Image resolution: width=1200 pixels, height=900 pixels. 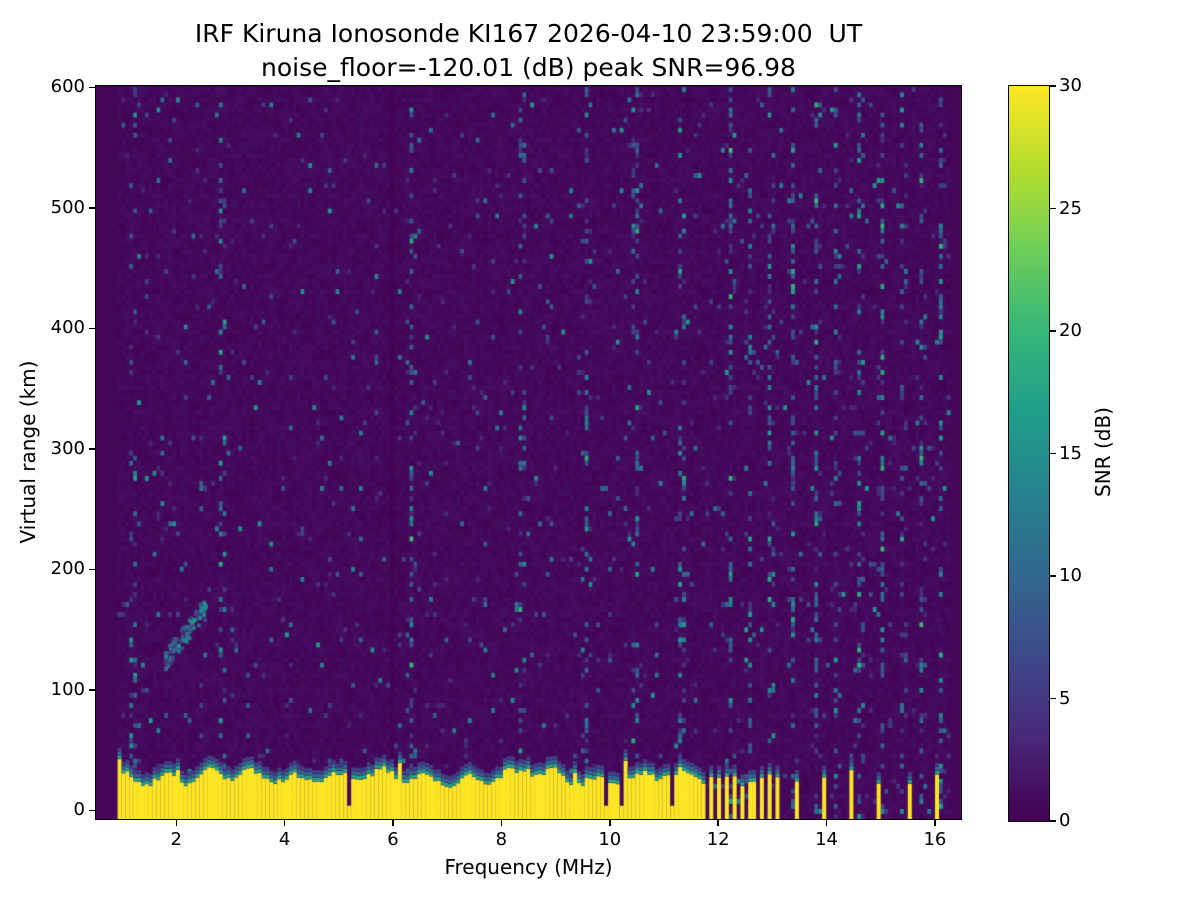 I want to click on colorbar-tick-label: 0, so click(x=1065, y=820).